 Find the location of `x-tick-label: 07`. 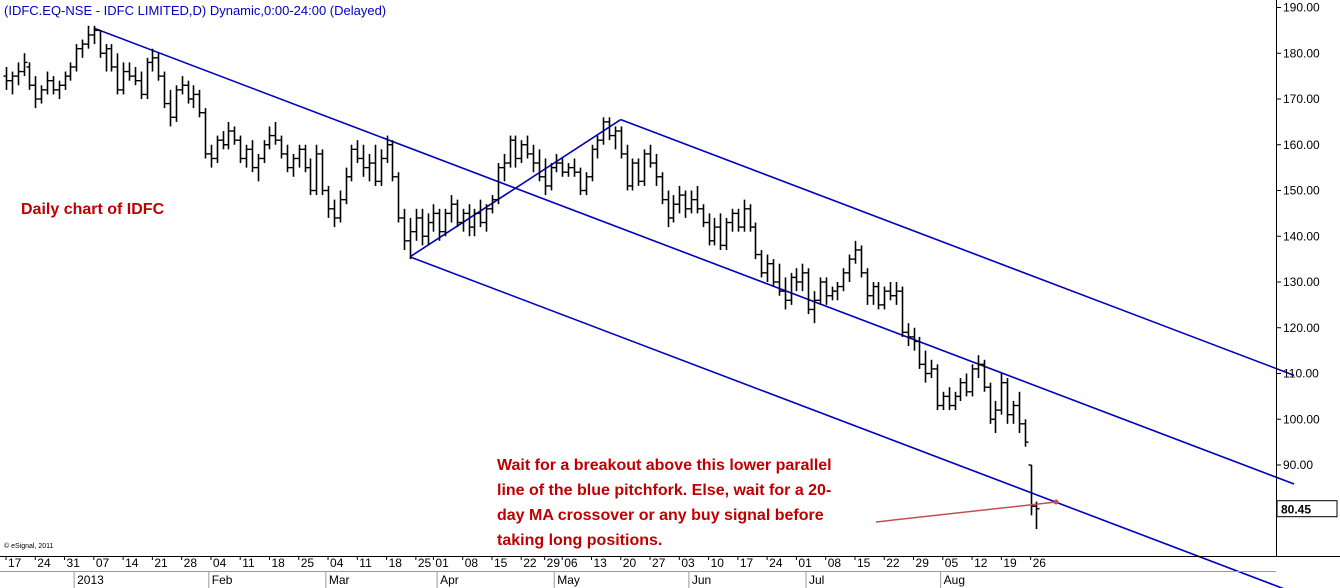

x-tick-label: 07 is located at coordinates (103, 563).